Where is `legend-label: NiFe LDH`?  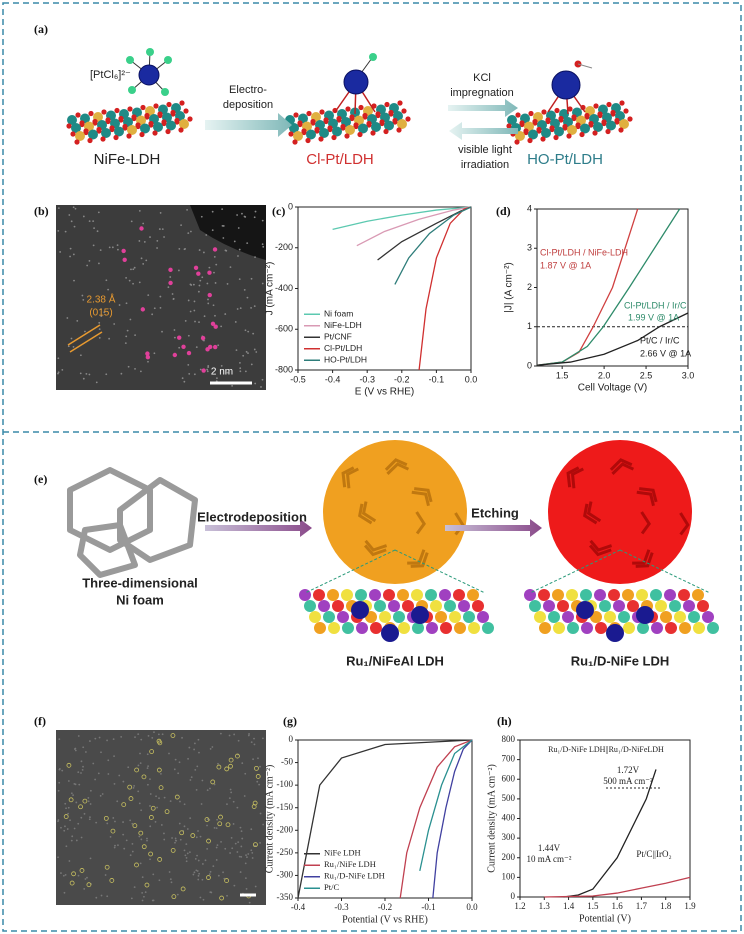 legend-label: NiFe LDH is located at coordinates (342, 853).